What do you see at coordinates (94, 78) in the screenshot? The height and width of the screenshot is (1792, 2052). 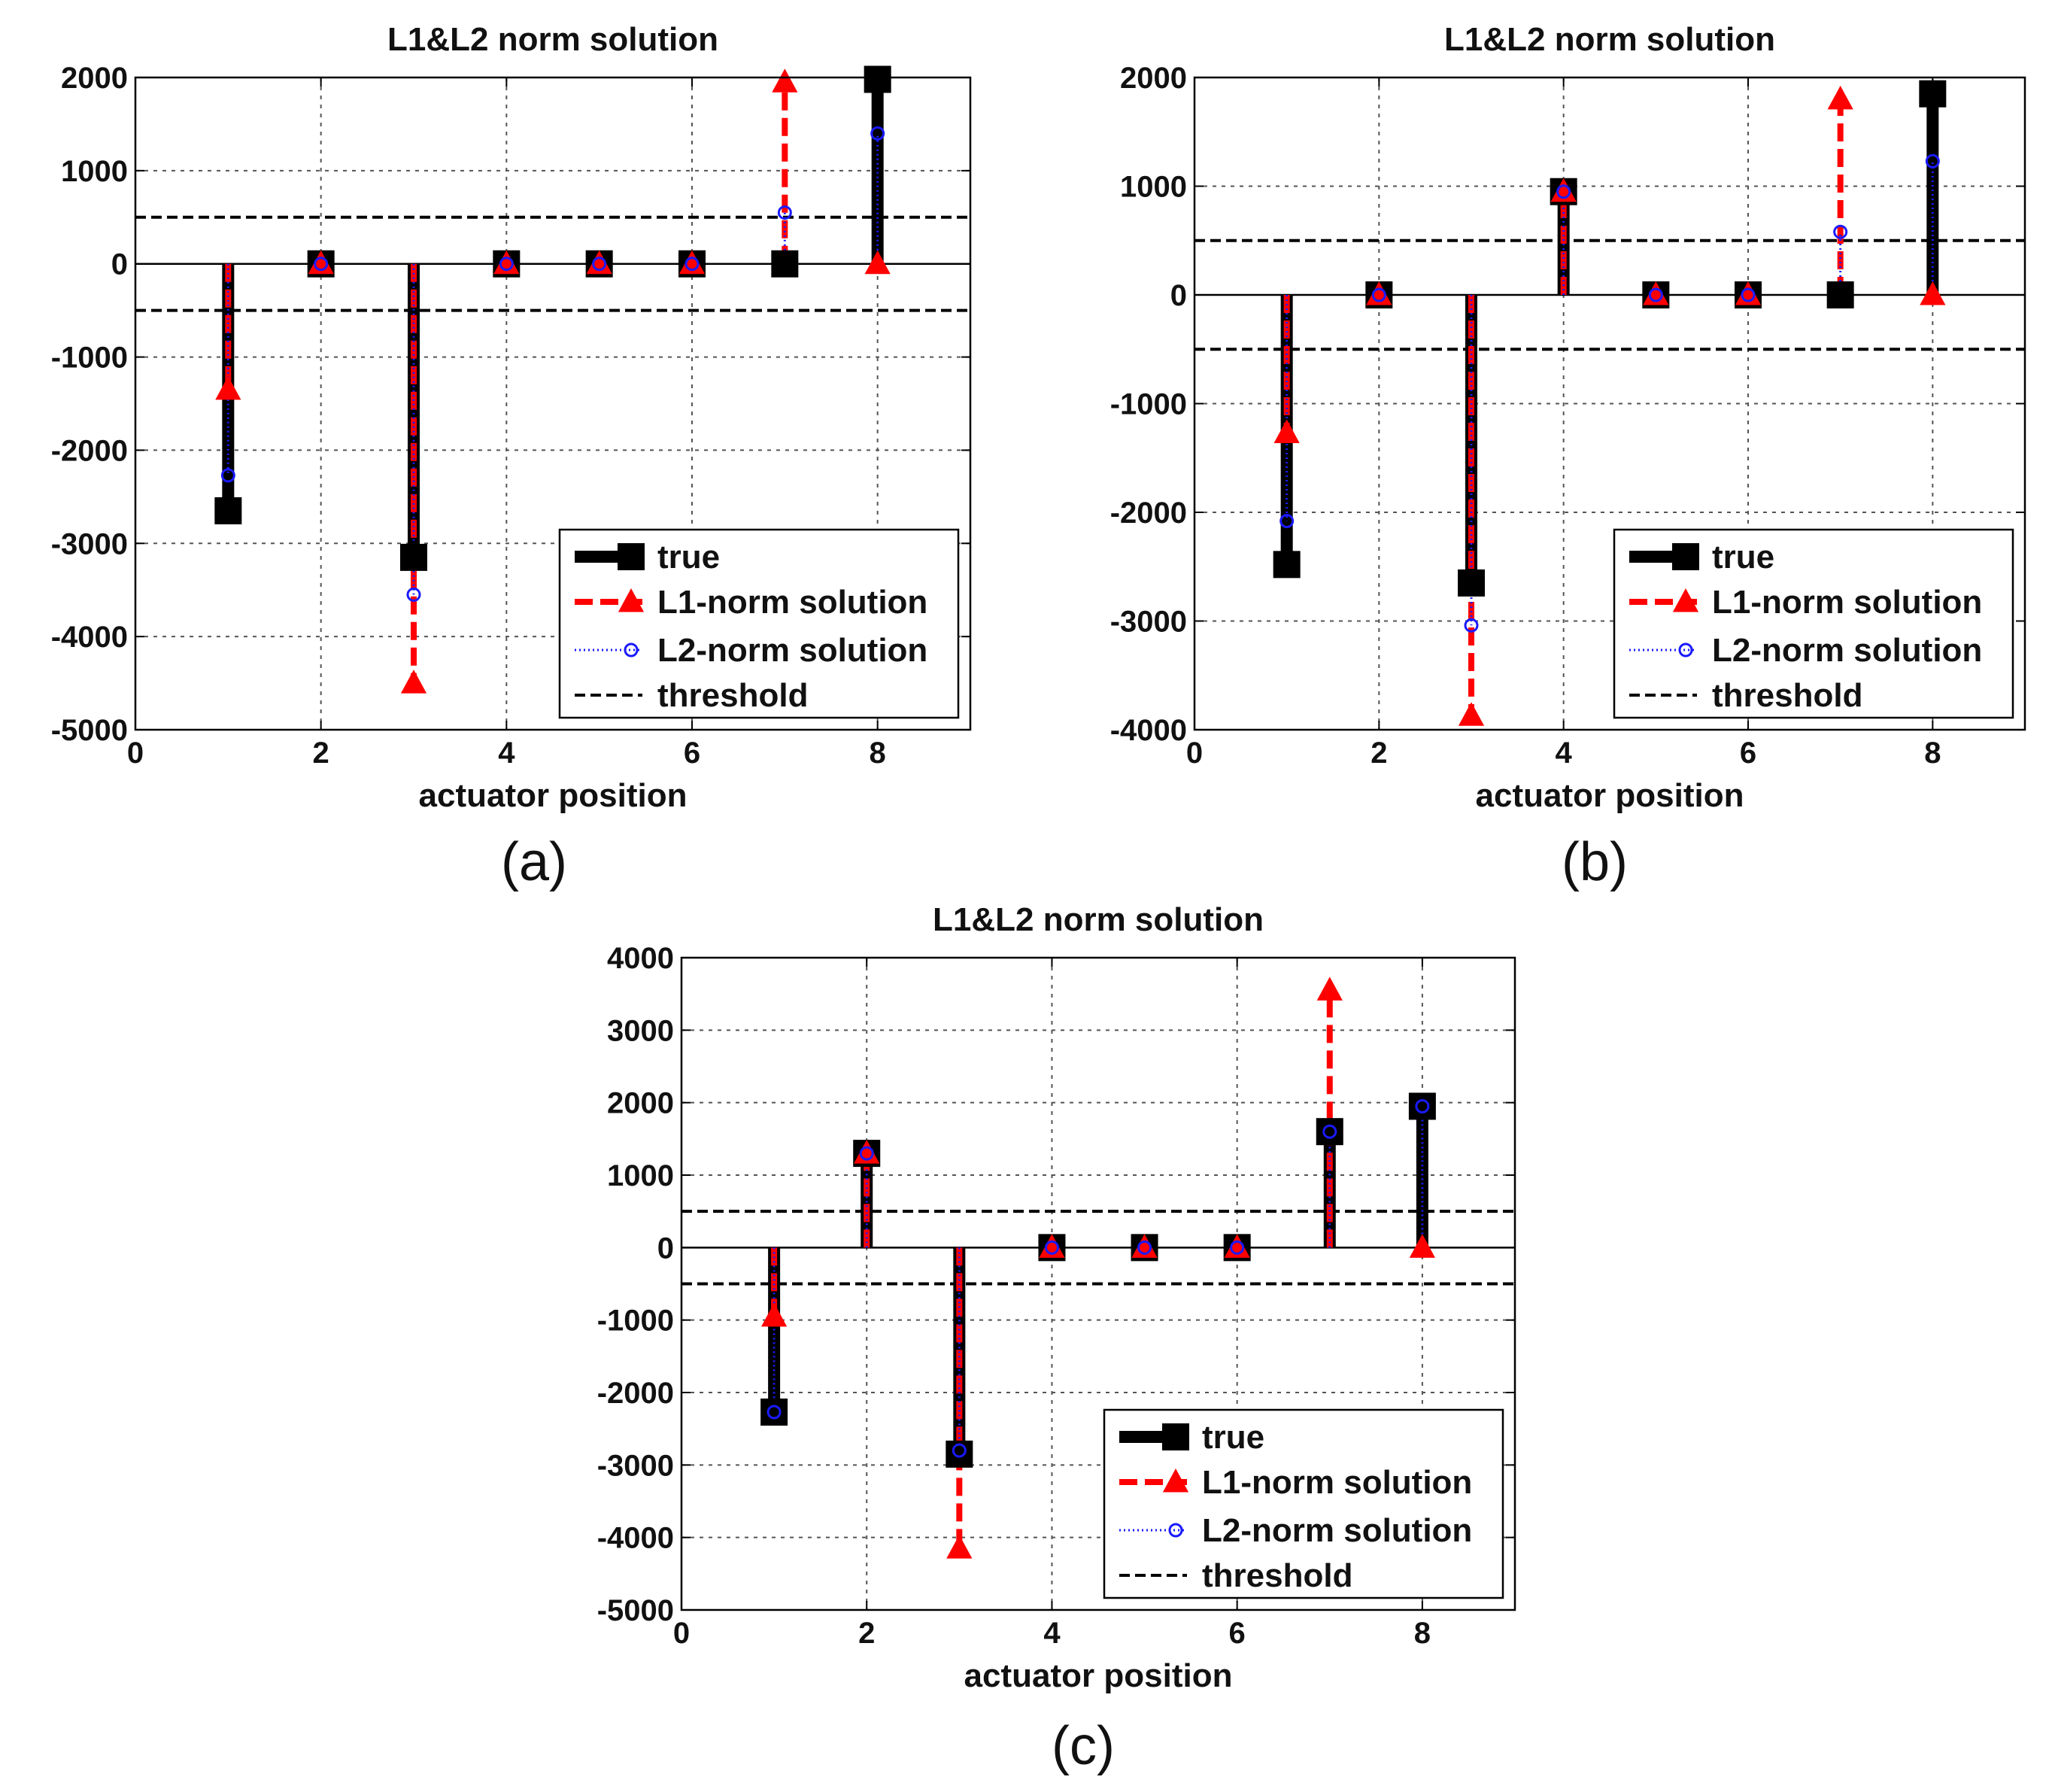 I see `y-tick-label: 2000` at bounding box center [94, 78].